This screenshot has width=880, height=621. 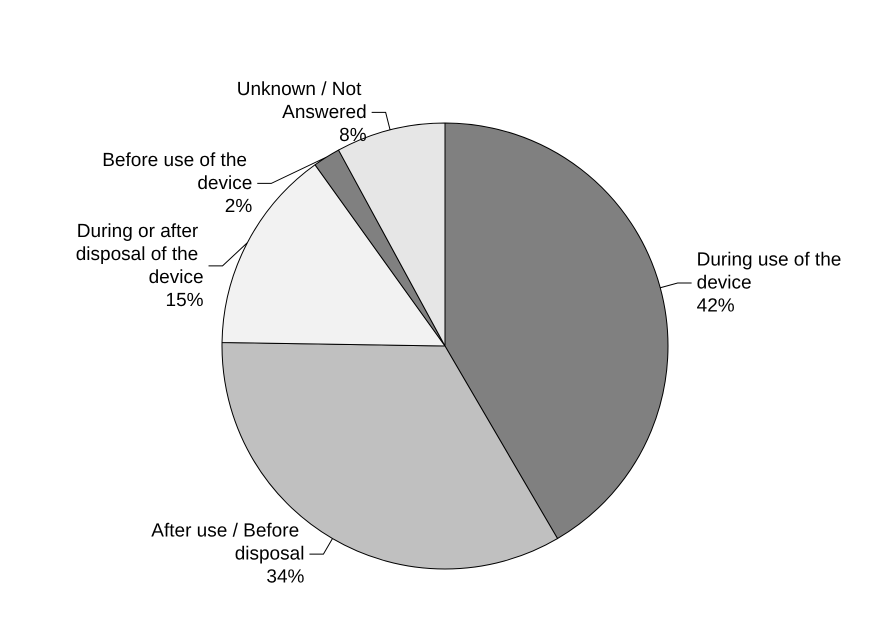 What do you see at coordinates (771, 272) in the screenshot?
I see `slice-label: During use of the device` at bounding box center [771, 272].